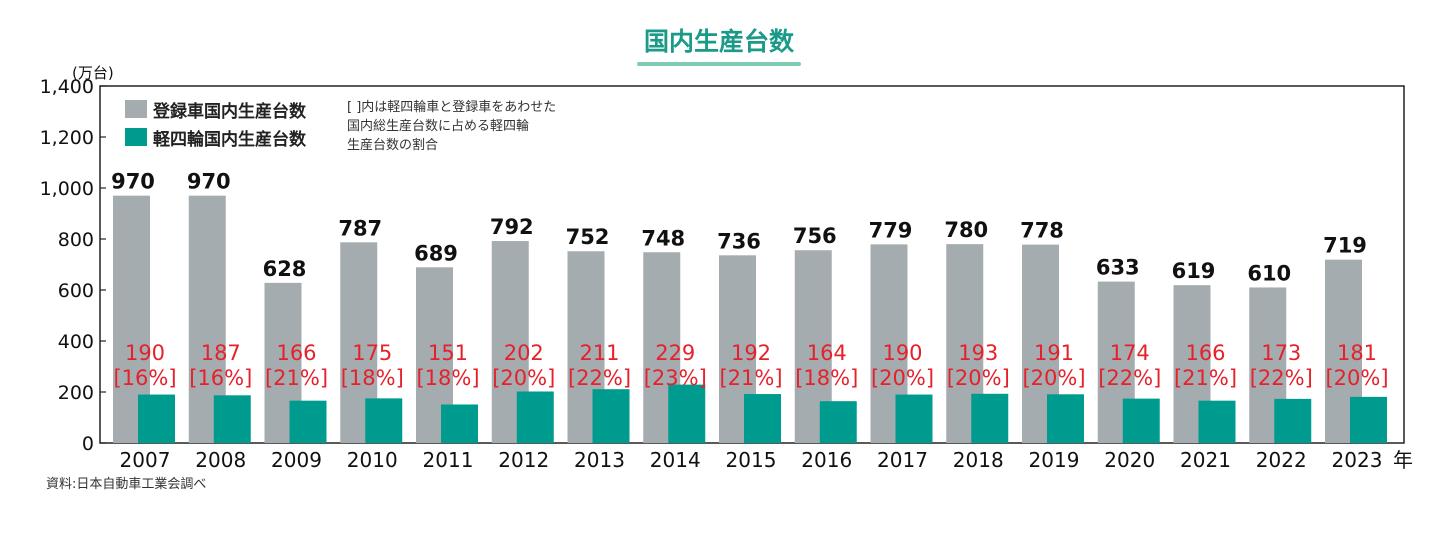 The image size is (1449, 534). What do you see at coordinates (145, 460) in the screenshot?
I see `x-tick-label: 2007` at bounding box center [145, 460].